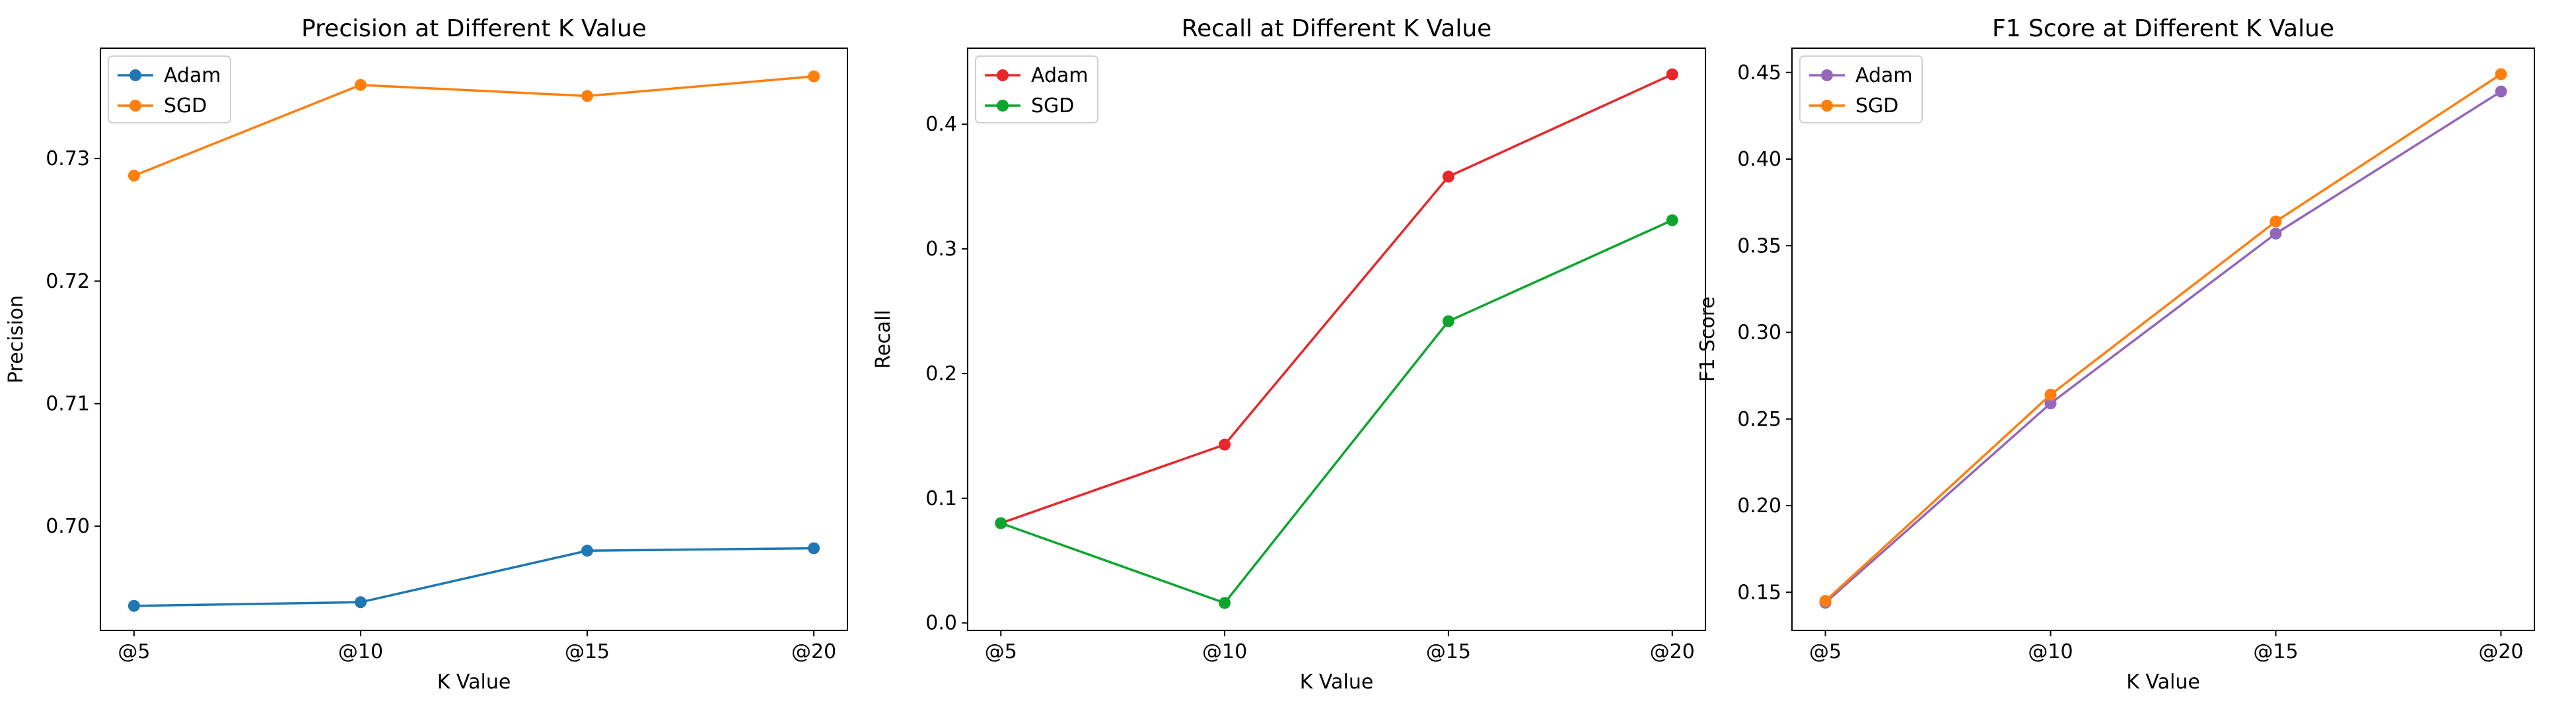 Image resolution: width=2576 pixels, height=703 pixels. I want to click on y-tick-label: 0.25, so click(1759, 420).